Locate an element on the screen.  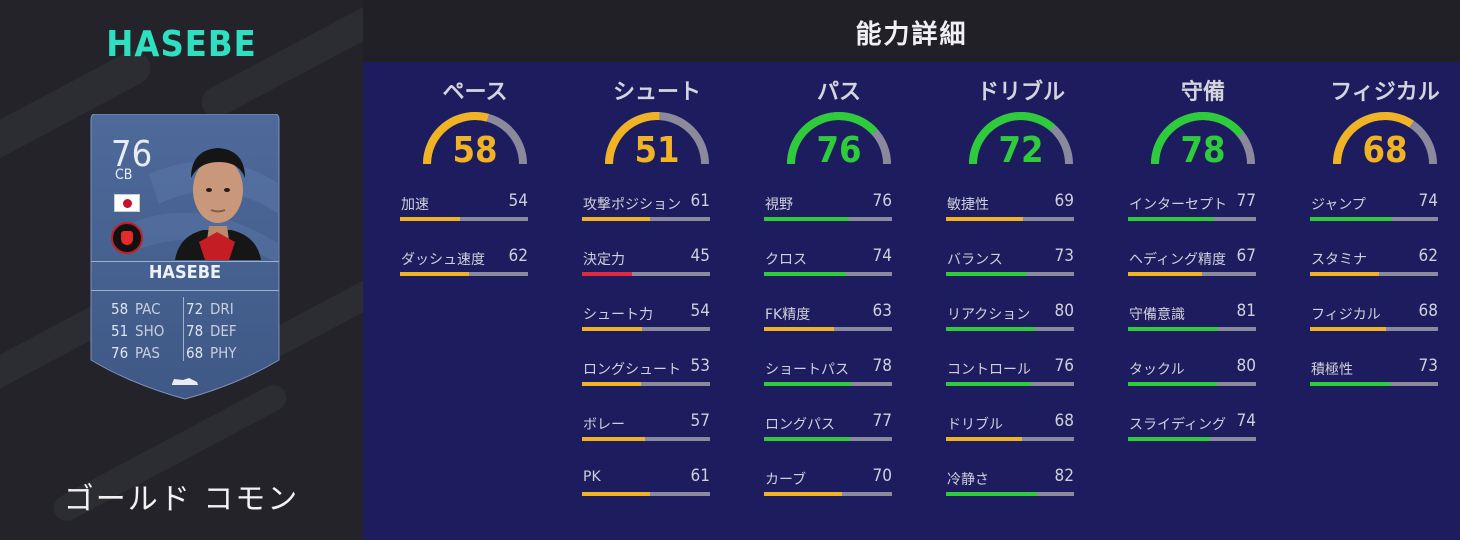
attribute-label: ヘディング精度 is located at coordinates (1178, 260).